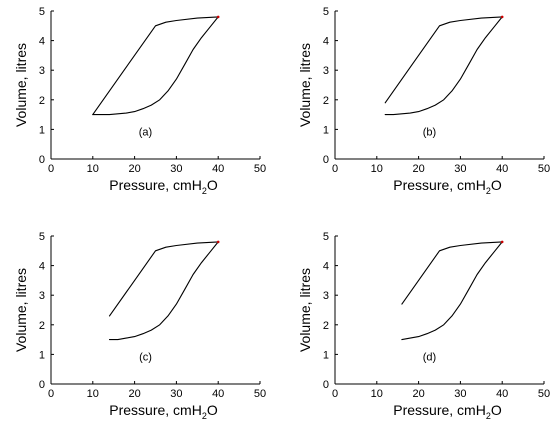 The height and width of the screenshot is (439, 557). I want to click on panel-label: (a), so click(145, 132).